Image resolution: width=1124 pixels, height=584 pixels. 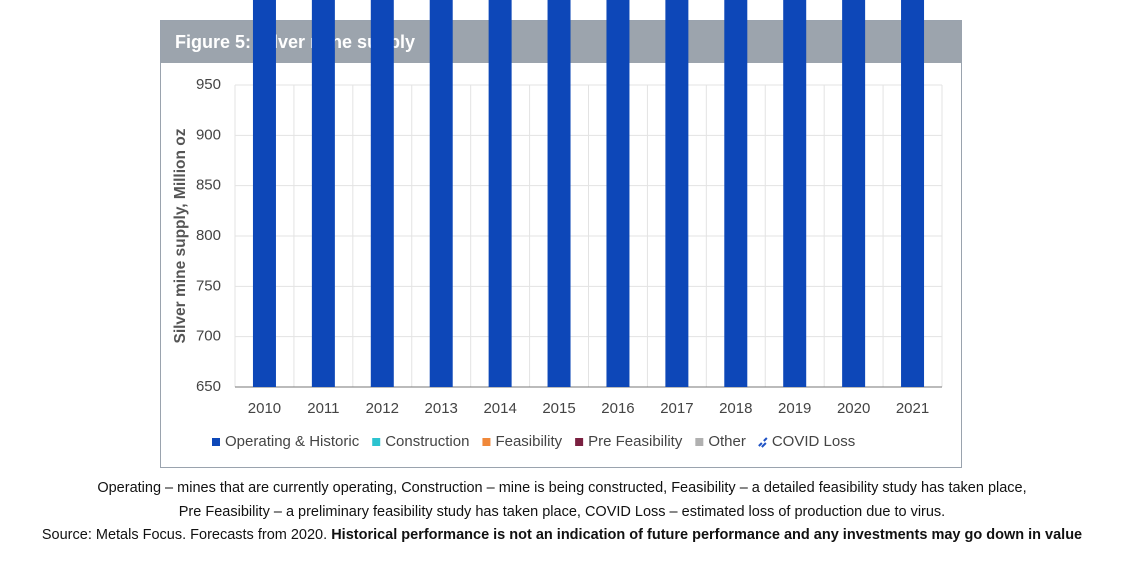 I want to click on y-tick-label: 900, so click(x=208, y=134).